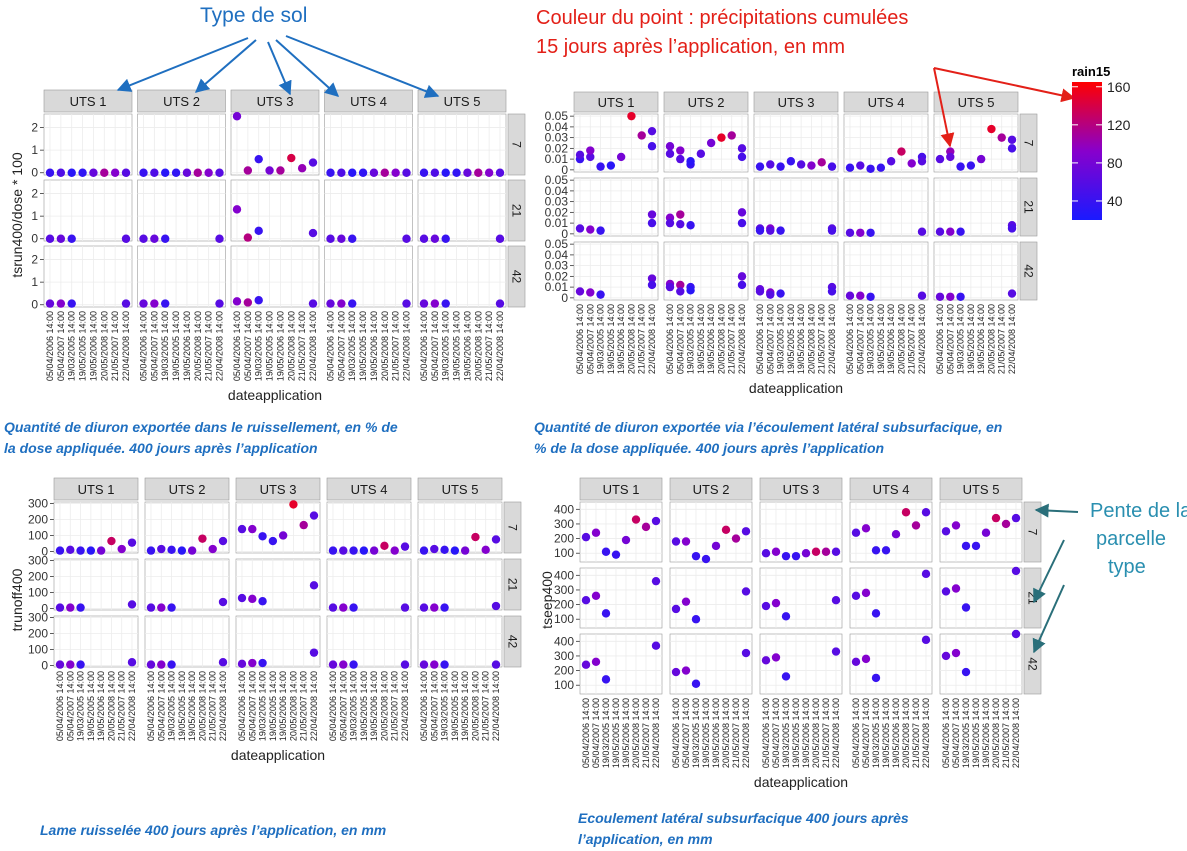 The height and width of the screenshot is (851, 1187). I want to click on facet-label: UTS 5, so click(976, 102).